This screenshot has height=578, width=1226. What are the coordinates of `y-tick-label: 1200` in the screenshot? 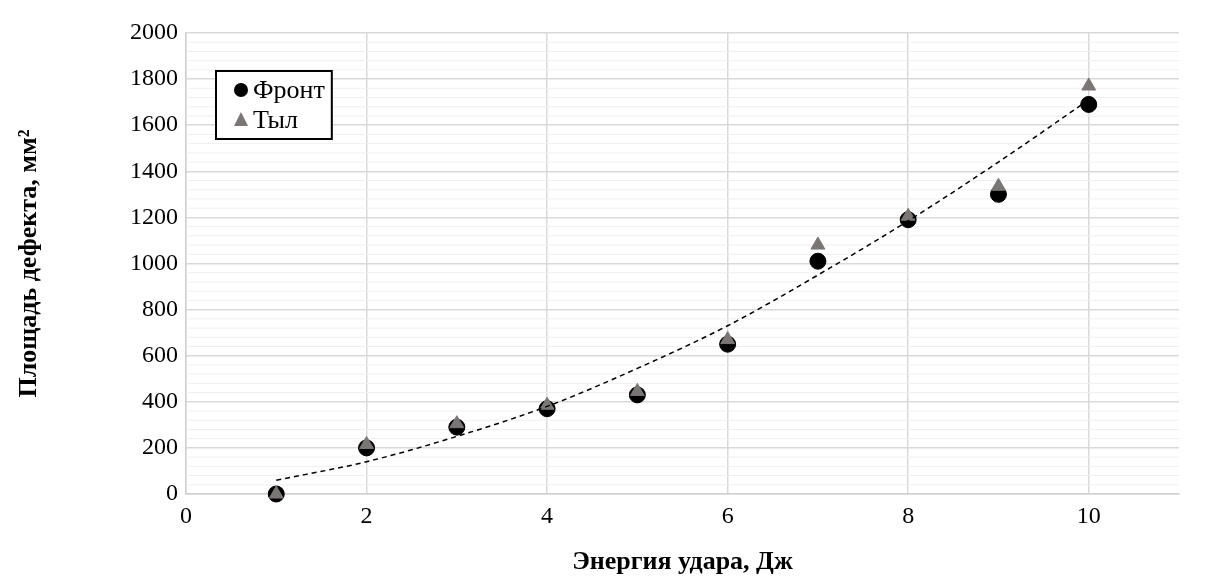 It's located at (154, 215).